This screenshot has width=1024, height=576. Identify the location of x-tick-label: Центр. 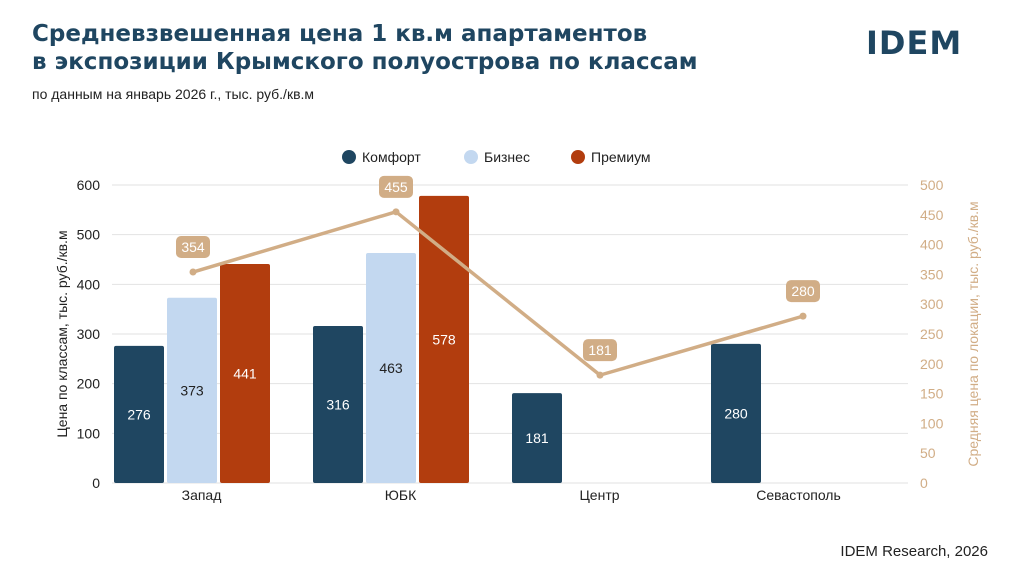
(599, 495).